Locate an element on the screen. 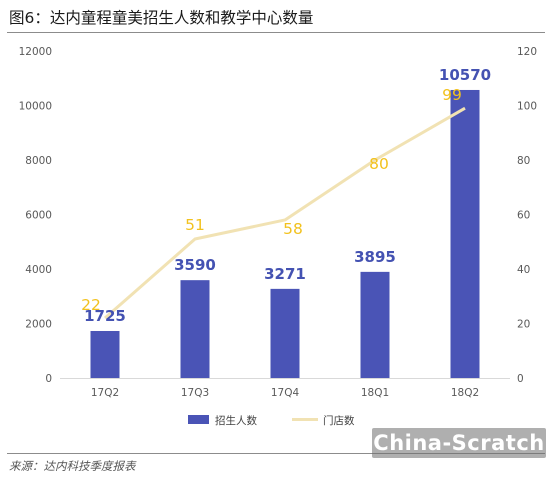 The width and height of the screenshot is (551, 479). x-tick-label: 17Q2 is located at coordinates (105, 393).